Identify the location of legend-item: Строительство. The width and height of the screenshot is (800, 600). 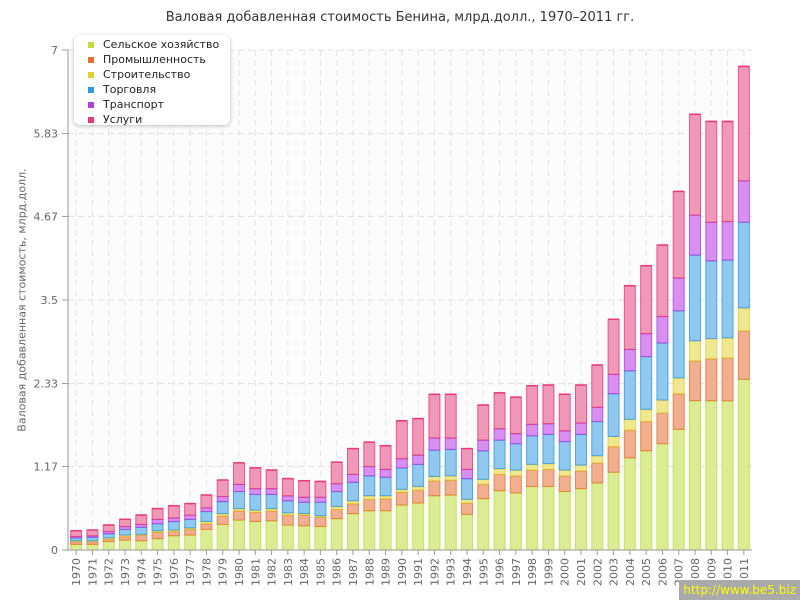
(159, 74).